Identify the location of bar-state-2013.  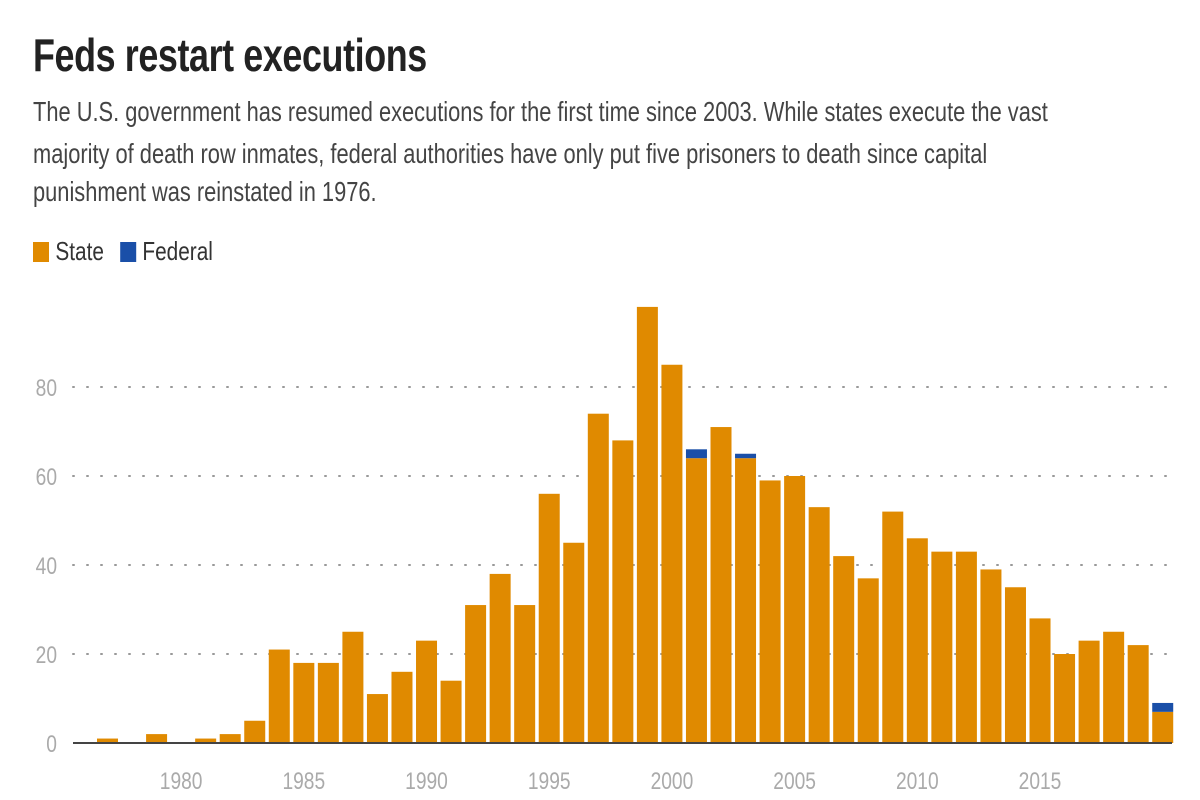
(991, 656).